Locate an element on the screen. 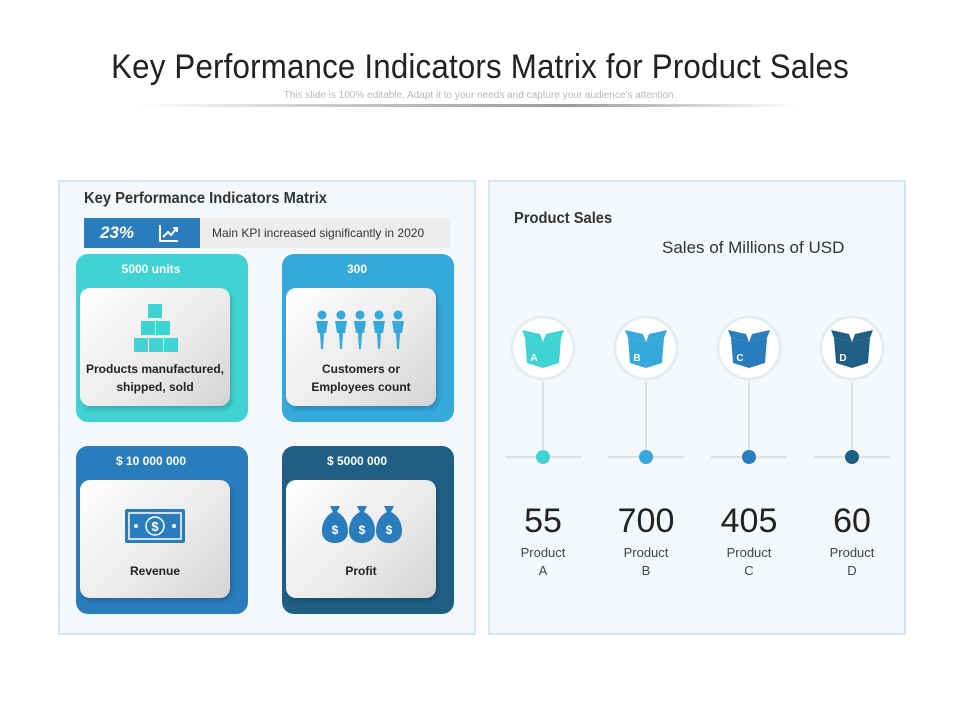 The width and height of the screenshot is (960, 720). kpi-card-body: $ $ $ Profit is located at coordinates (361, 539).